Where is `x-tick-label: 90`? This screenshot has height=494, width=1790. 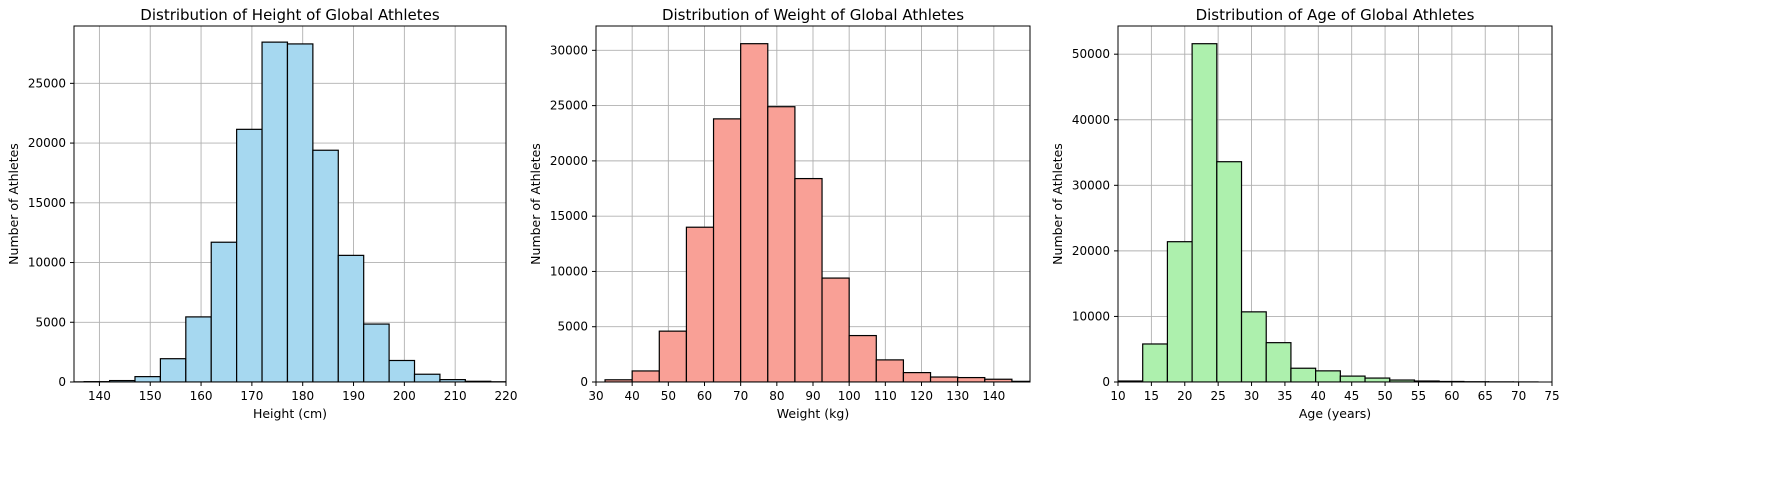
x-tick-label: 90 is located at coordinates (812, 396).